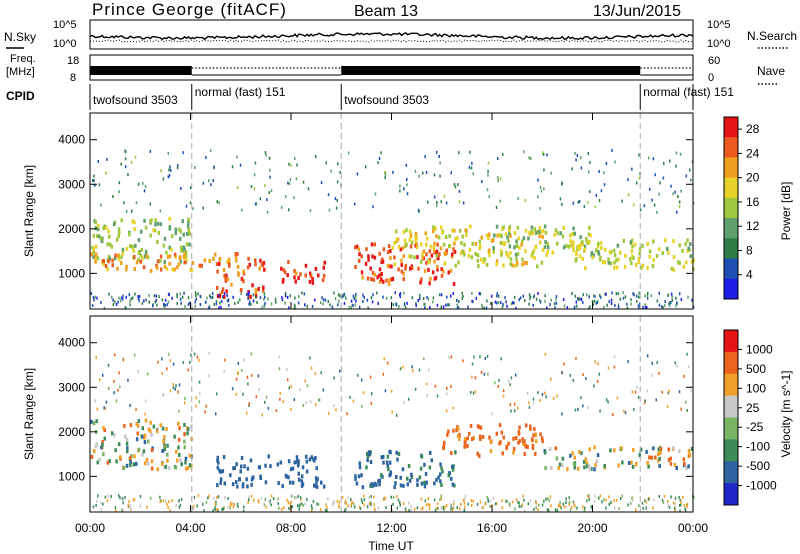 Image resolution: width=800 pixels, height=554 pixels. Describe the element at coordinates (291, 528) in the screenshot. I see `x-tick-label: 08:00` at that location.